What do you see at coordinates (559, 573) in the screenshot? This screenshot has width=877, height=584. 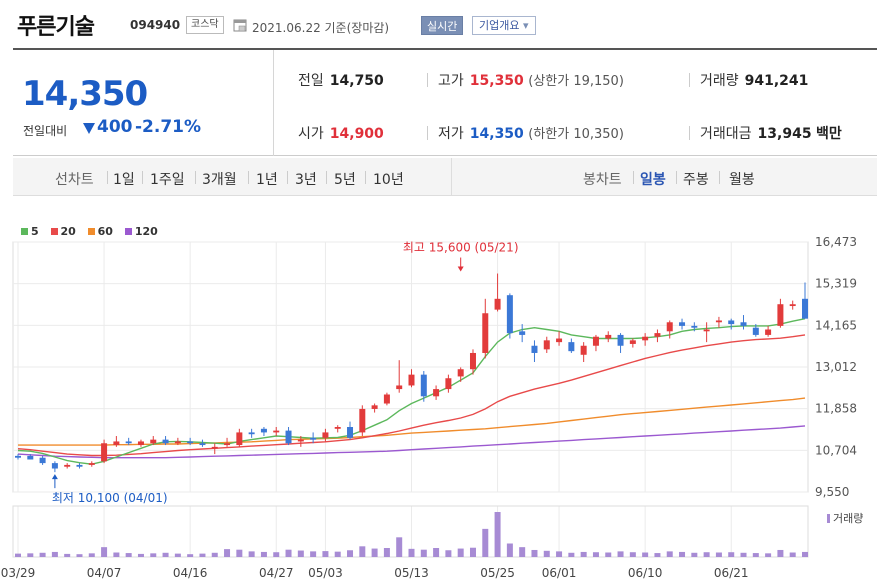 I see `x-tick-label: 06/01` at bounding box center [559, 573].